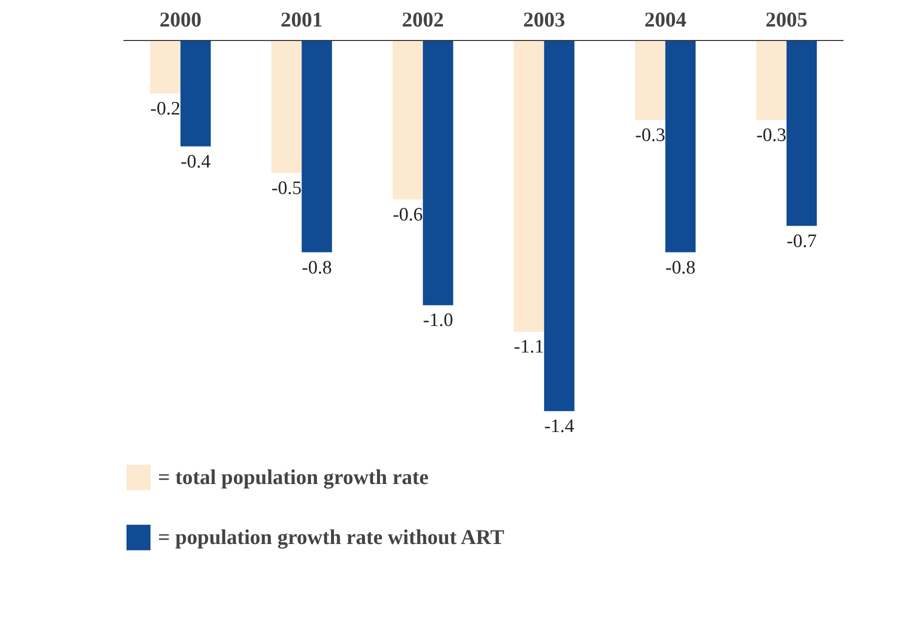  I want to click on x-tick-label: 2001, so click(301, 20).